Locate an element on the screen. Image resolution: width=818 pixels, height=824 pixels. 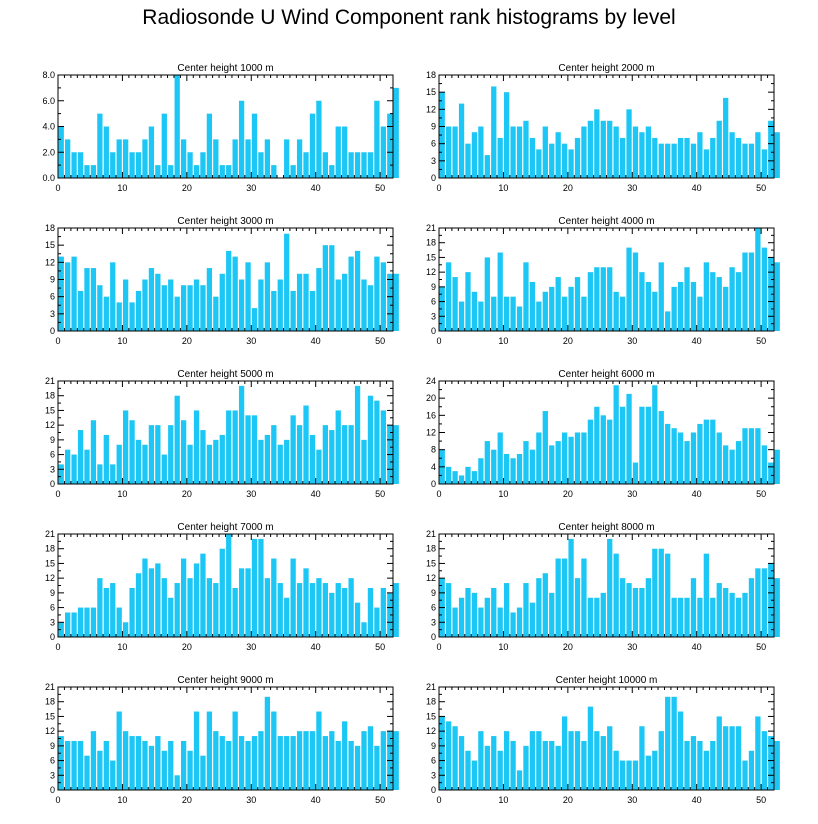
y-tick-label: 0.0 is located at coordinates (48, 178).